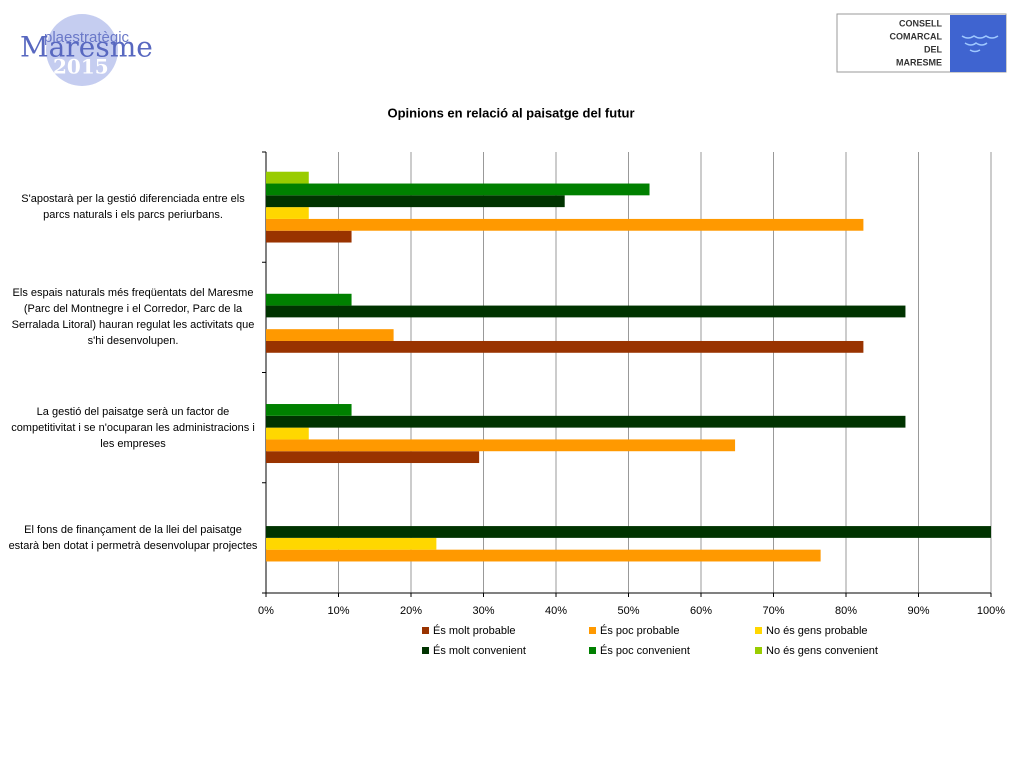 The image size is (1024, 768). I want to click on logo-text: COMARCAL, so click(916, 36).